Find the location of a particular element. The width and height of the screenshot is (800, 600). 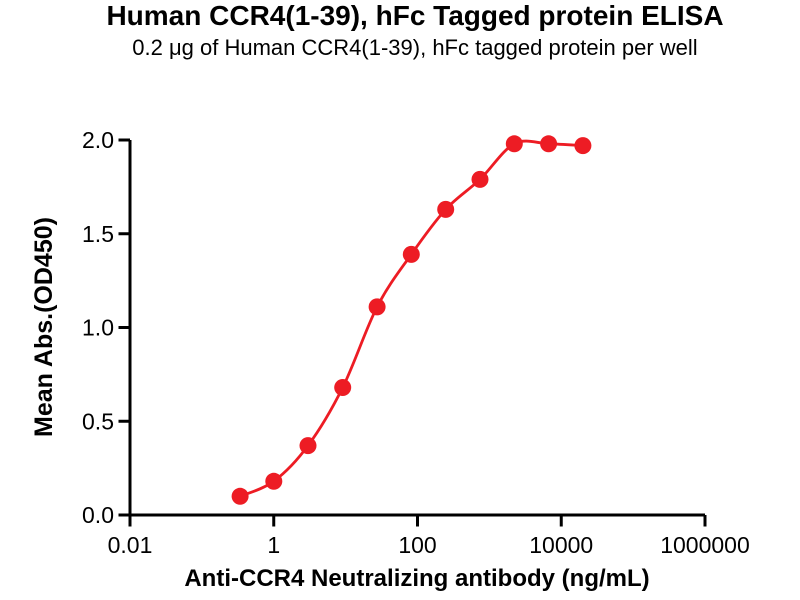

x-tick-label: 100 is located at coordinates (417, 545).